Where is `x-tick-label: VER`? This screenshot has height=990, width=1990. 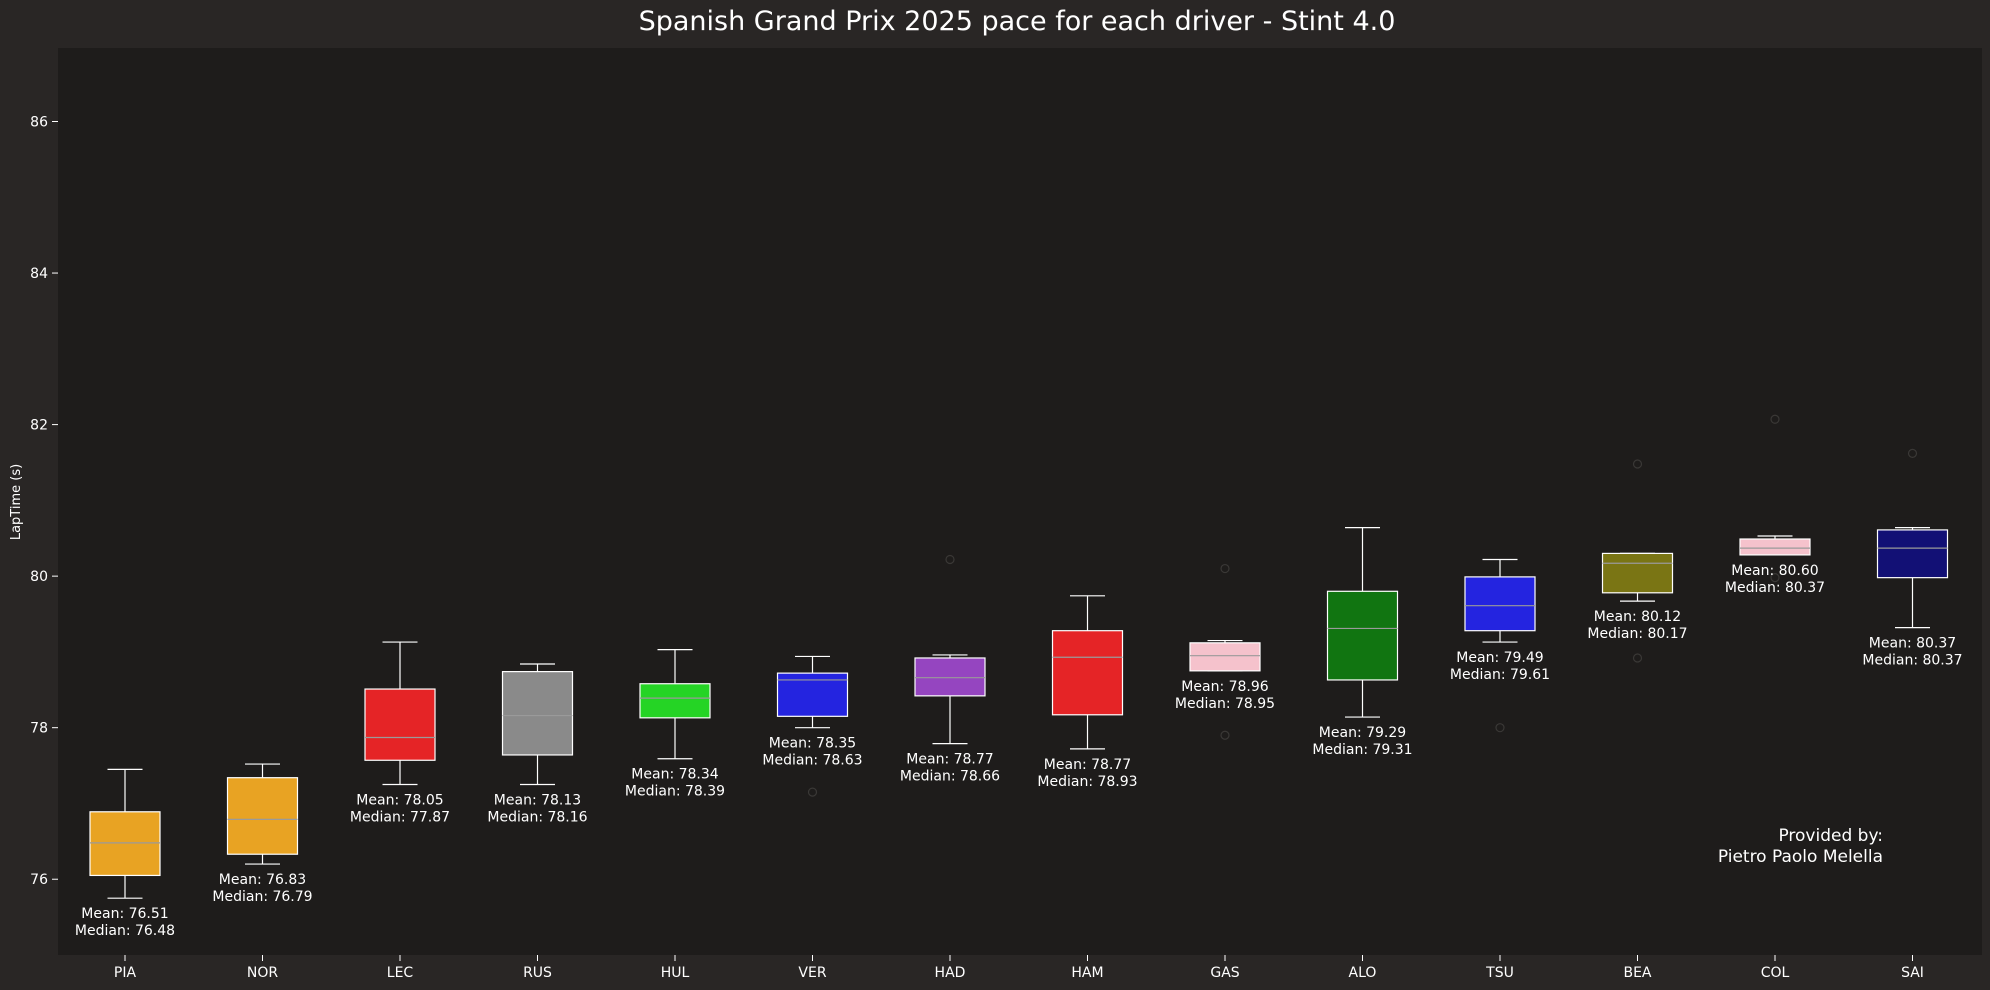
x-tick-label: VER is located at coordinates (812, 973).